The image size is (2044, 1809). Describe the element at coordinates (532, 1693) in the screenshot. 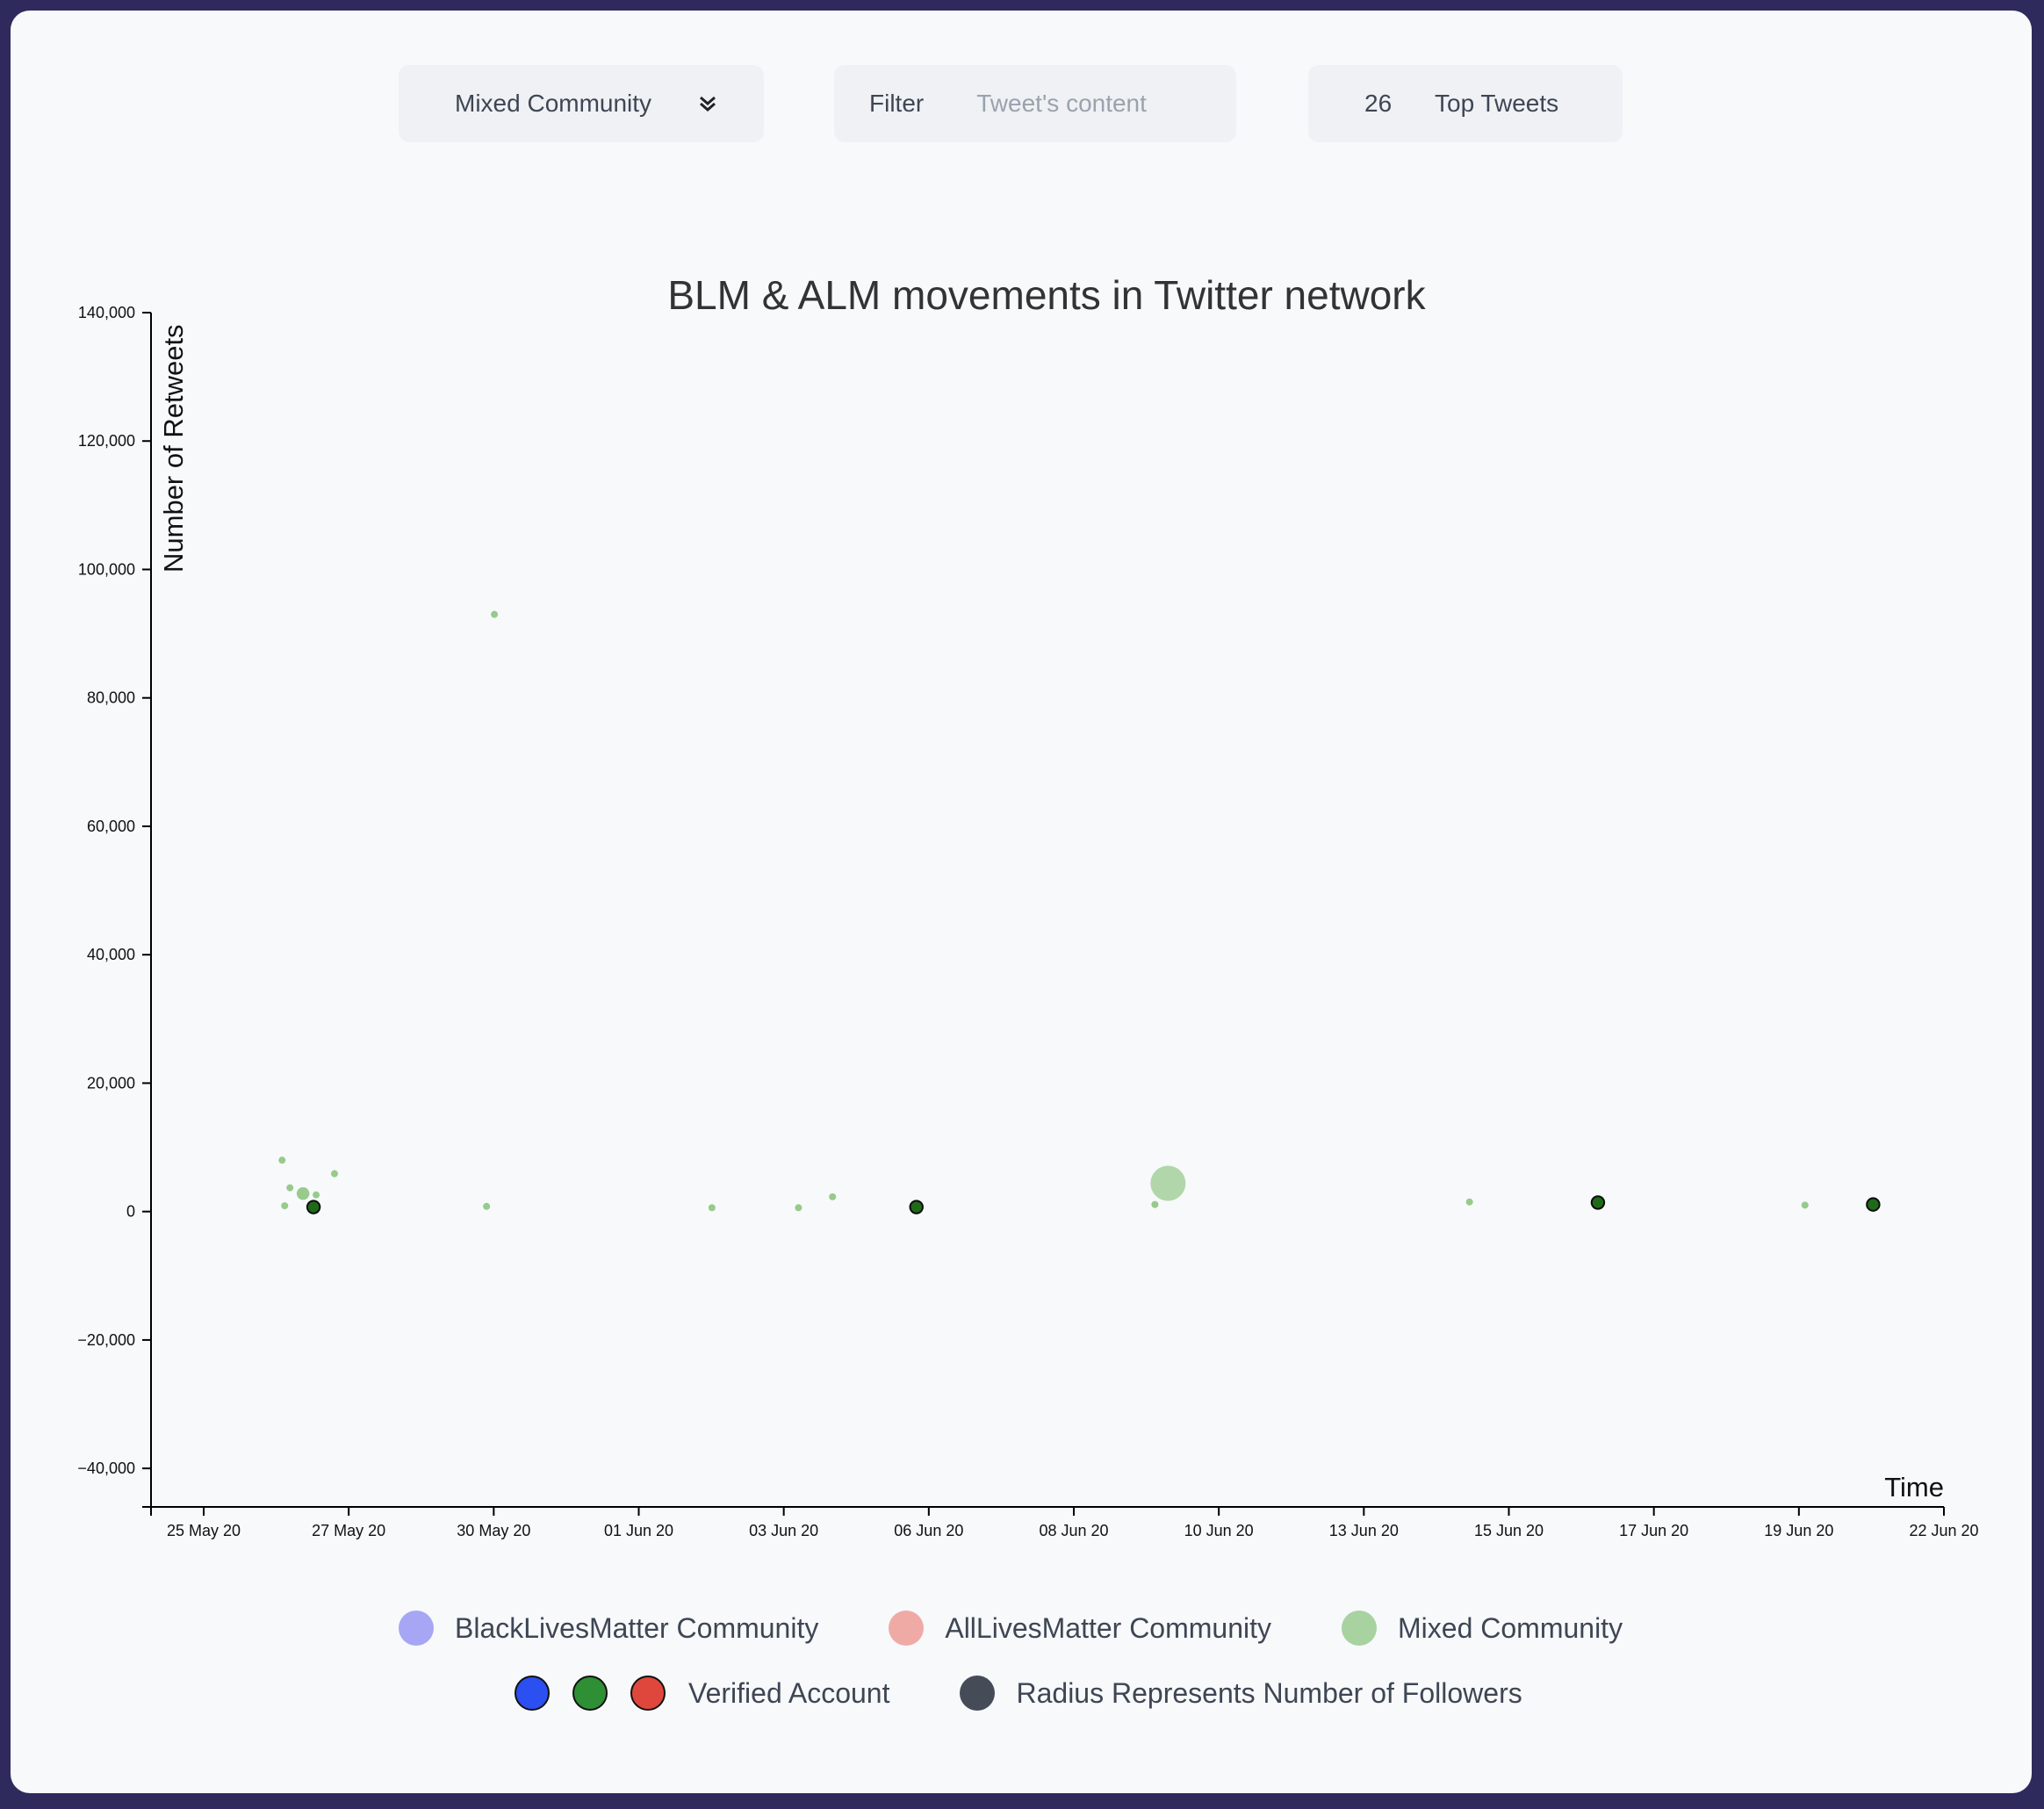

I see `verified-blue-dot` at that location.